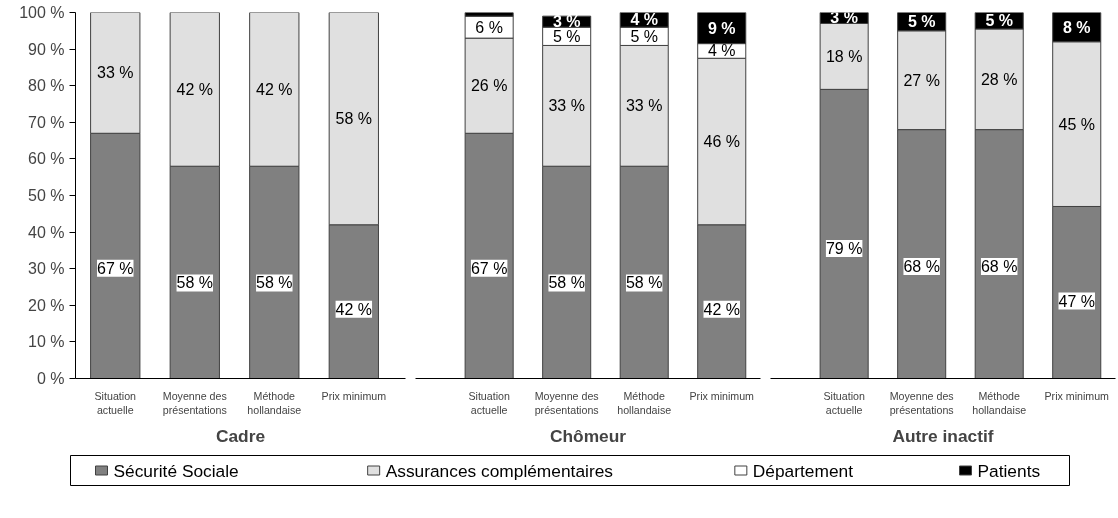  I want to click on data-label: 27 %, so click(921, 80).